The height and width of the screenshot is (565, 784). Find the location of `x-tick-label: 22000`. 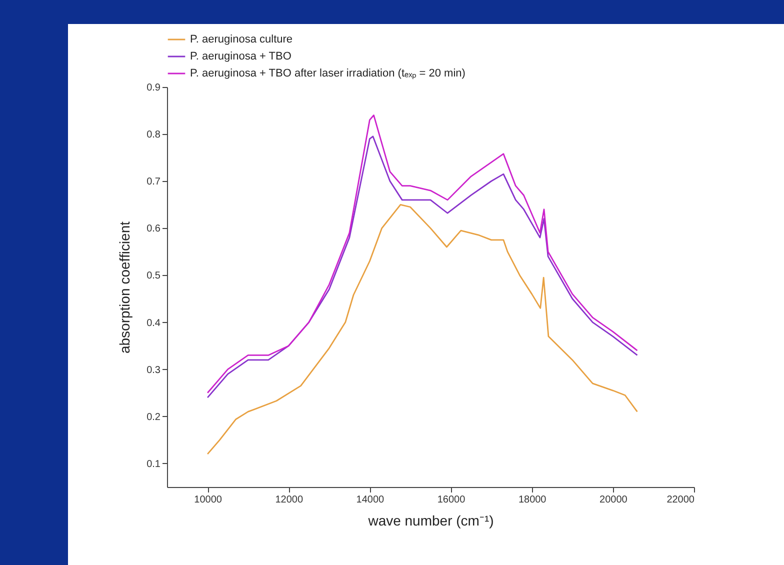

x-tick-label: 22000 is located at coordinates (680, 500).